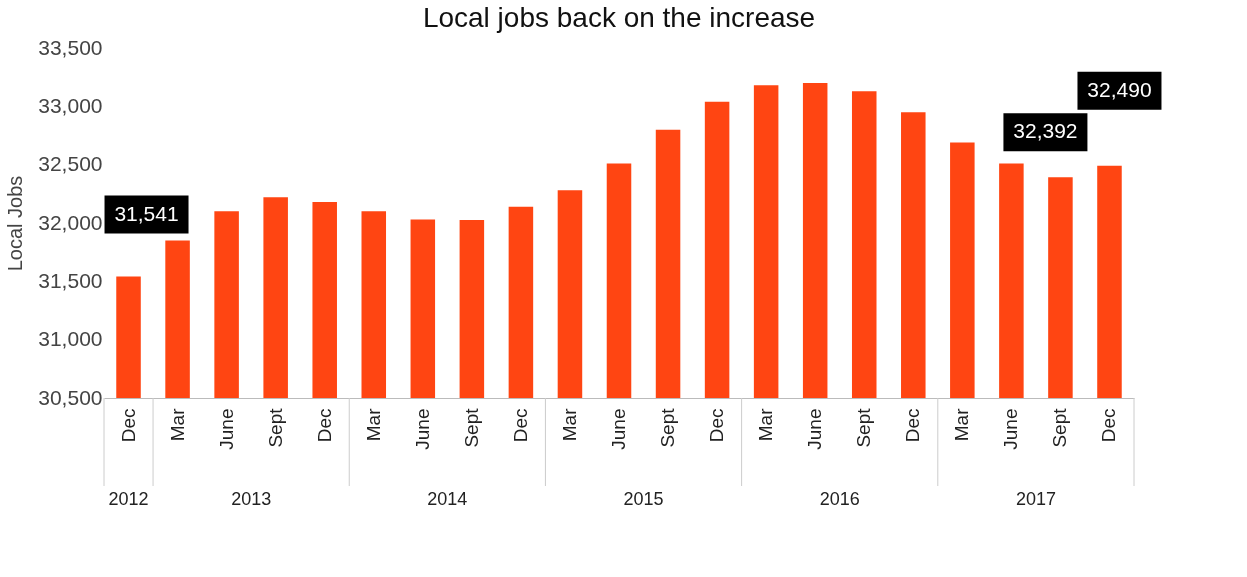  Describe the element at coordinates (839, 499) in the screenshot. I see `text: 2016` at that location.